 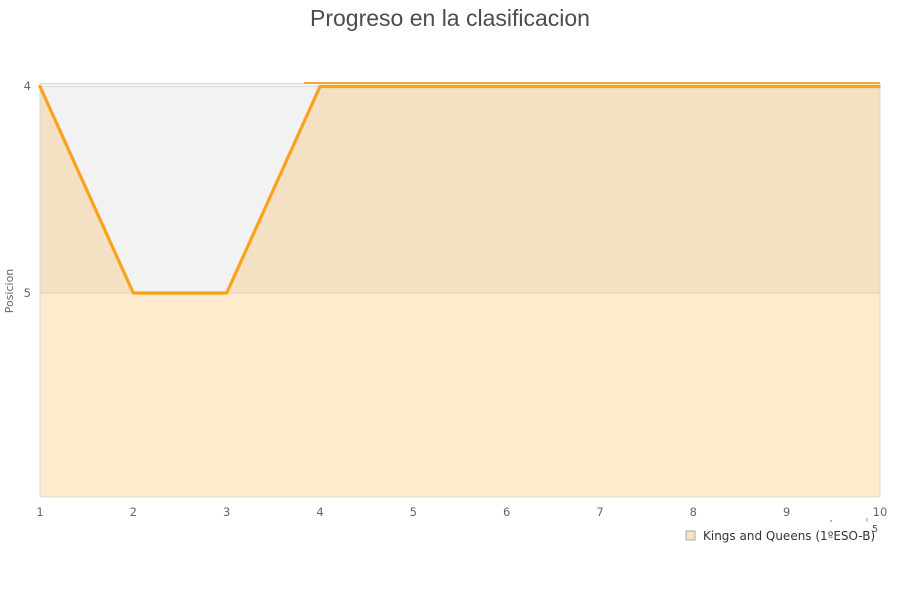 What do you see at coordinates (690, 535) in the screenshot?
I see `legend-marker-icon` at bounding box center [690, 535].